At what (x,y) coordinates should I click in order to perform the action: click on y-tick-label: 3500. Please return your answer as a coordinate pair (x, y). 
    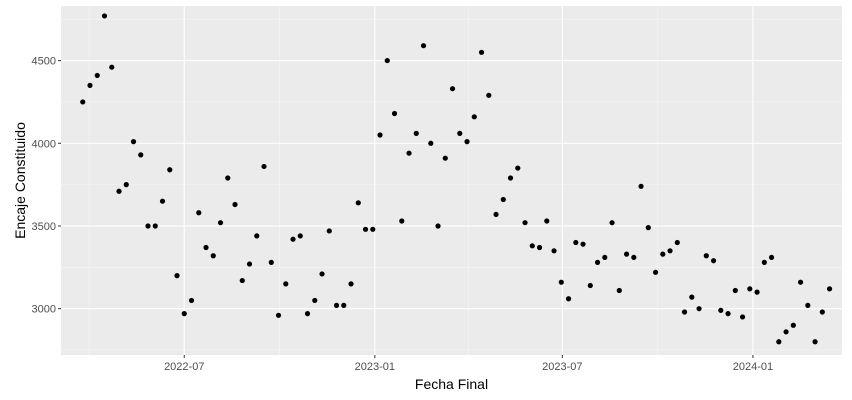
    Looking at the image, I should click on (44, 227).